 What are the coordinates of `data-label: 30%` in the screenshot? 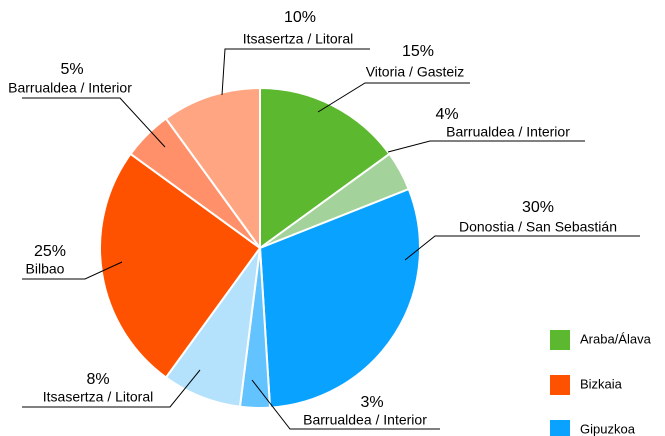 It's located at (538, 207).